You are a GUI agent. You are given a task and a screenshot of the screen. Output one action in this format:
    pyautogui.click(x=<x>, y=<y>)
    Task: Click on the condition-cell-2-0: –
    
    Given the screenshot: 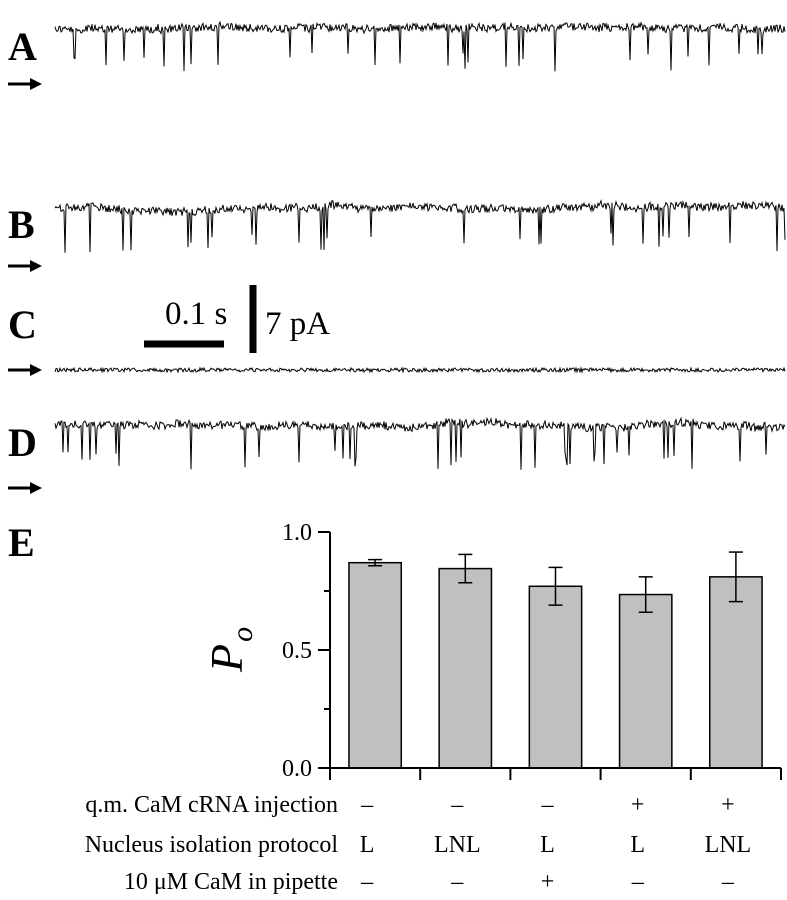 What is the action you would take?
    pyautogui.click(x=367, y=882)
    